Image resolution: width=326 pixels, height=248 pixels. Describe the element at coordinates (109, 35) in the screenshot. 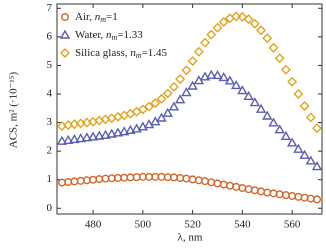

I see `legend-label: Water, nm=1.33` at that location.